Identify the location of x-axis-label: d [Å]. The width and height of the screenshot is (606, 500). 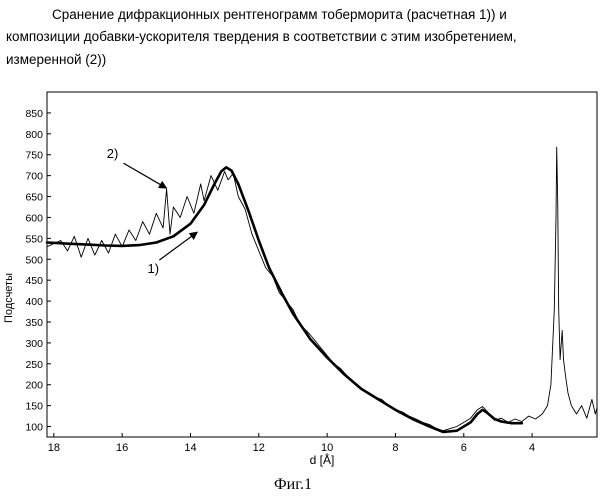
(322, 459).